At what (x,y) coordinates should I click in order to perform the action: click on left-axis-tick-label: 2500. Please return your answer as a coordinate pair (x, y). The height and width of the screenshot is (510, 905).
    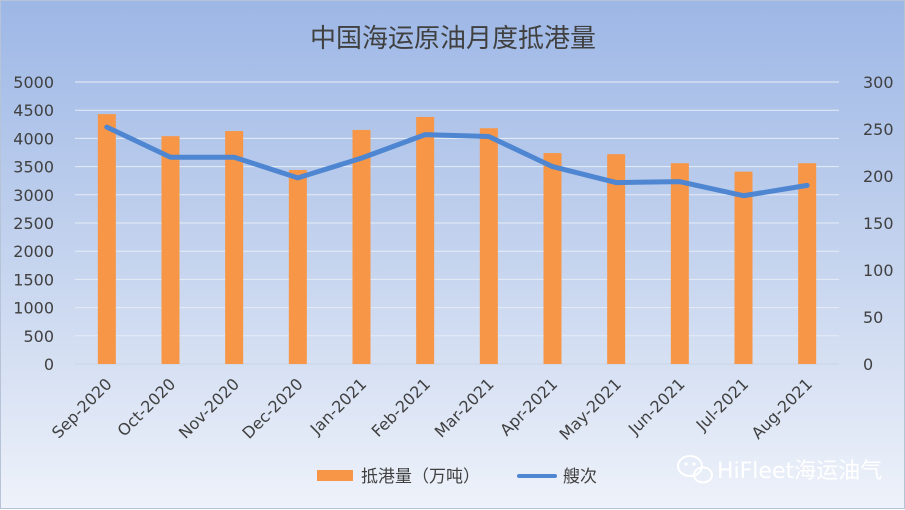
    Looking at the image, I should click on (33, 223).